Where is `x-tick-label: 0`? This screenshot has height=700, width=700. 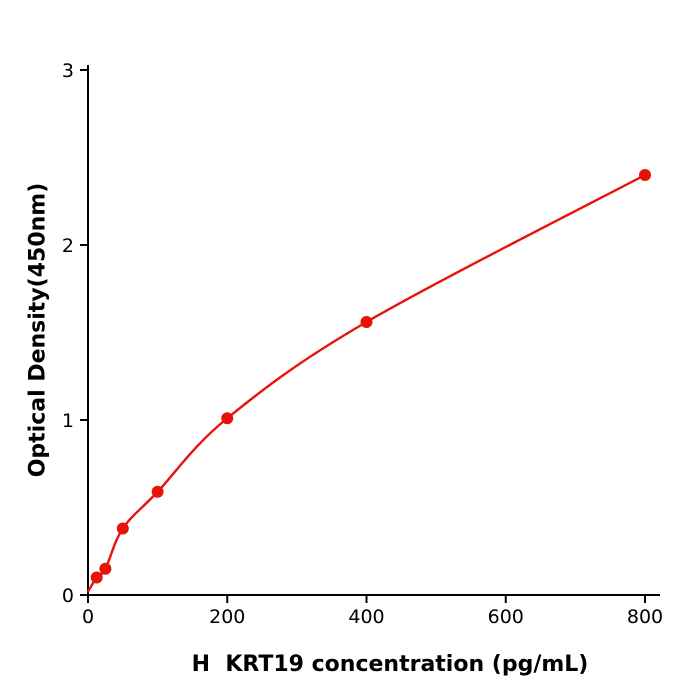 x-tick-label: 0 is located at coordinates (88, 617).